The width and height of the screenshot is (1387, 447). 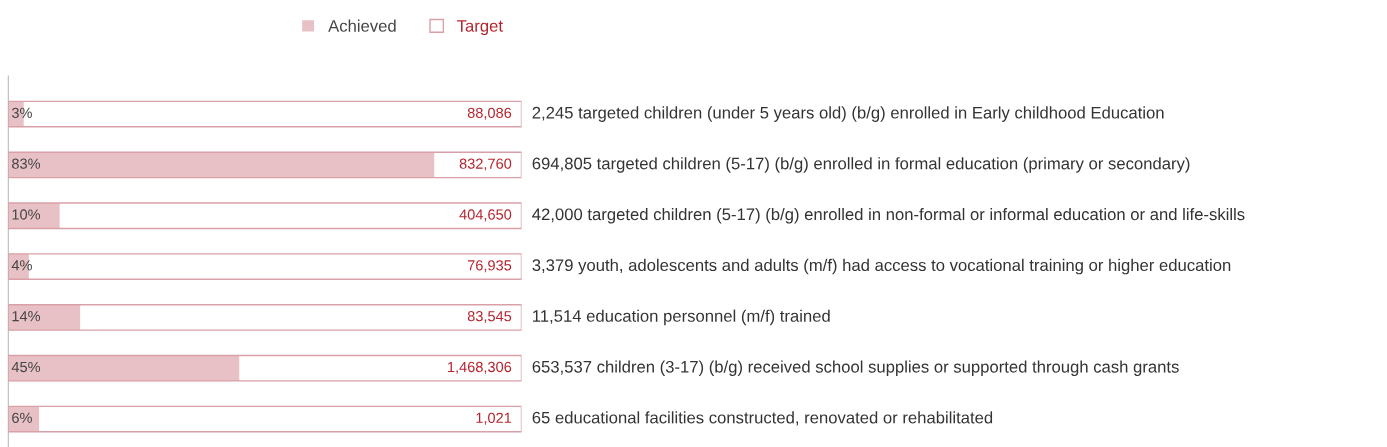 What do you see at coordinates (362, 25) in the screenshot?
I see `legend-label: Achieved` at bounding box center [362, 25].